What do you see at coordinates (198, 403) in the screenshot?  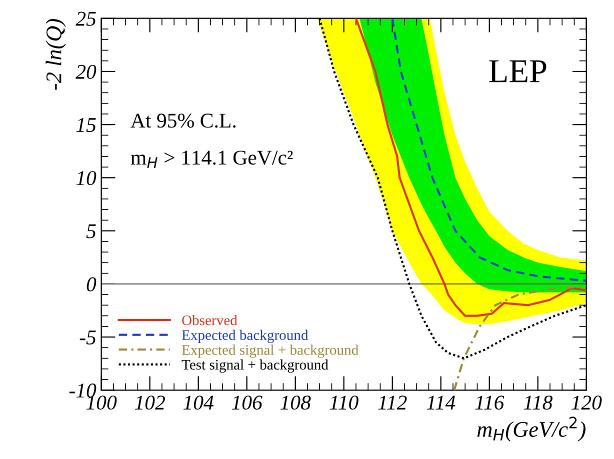 I see `x-tick-label: 104` at bounding box center [198, 403].